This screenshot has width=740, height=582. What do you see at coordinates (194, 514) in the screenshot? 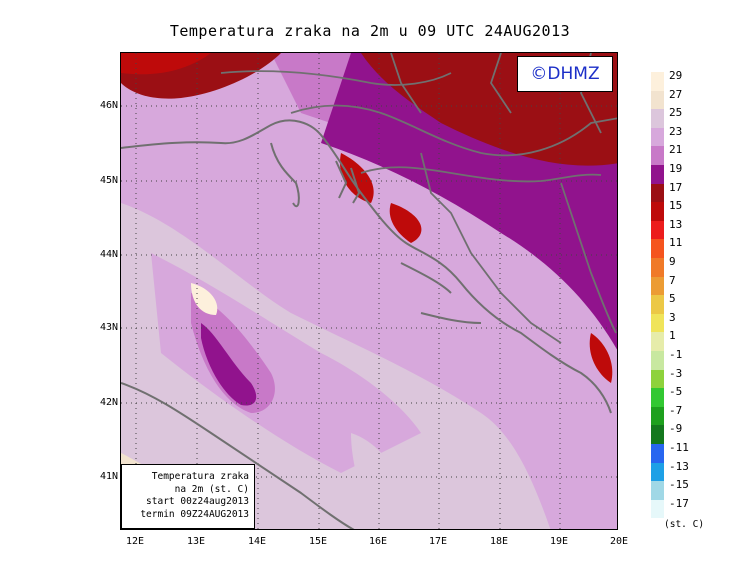
I see `info-line-4: termin 09Z24AUG2013` at bounding box center [194, 514].